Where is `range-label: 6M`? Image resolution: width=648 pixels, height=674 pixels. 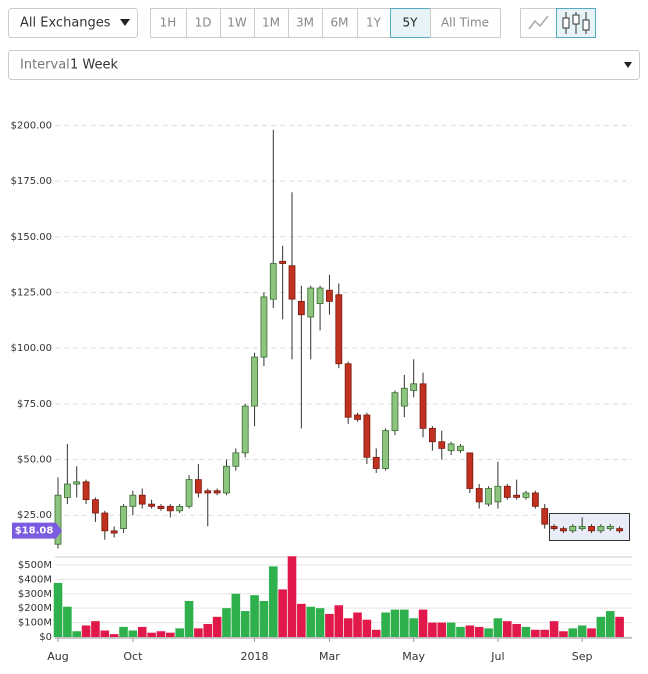 range-label: 6M is located at coordinates (340, 23).